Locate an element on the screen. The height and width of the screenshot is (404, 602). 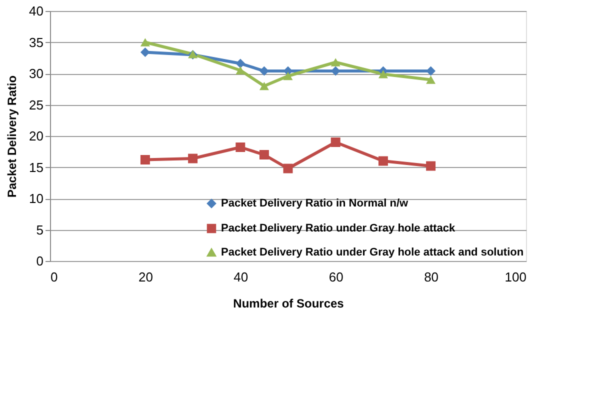
y-tick-label: 5 is located at coordinates (40, 230).